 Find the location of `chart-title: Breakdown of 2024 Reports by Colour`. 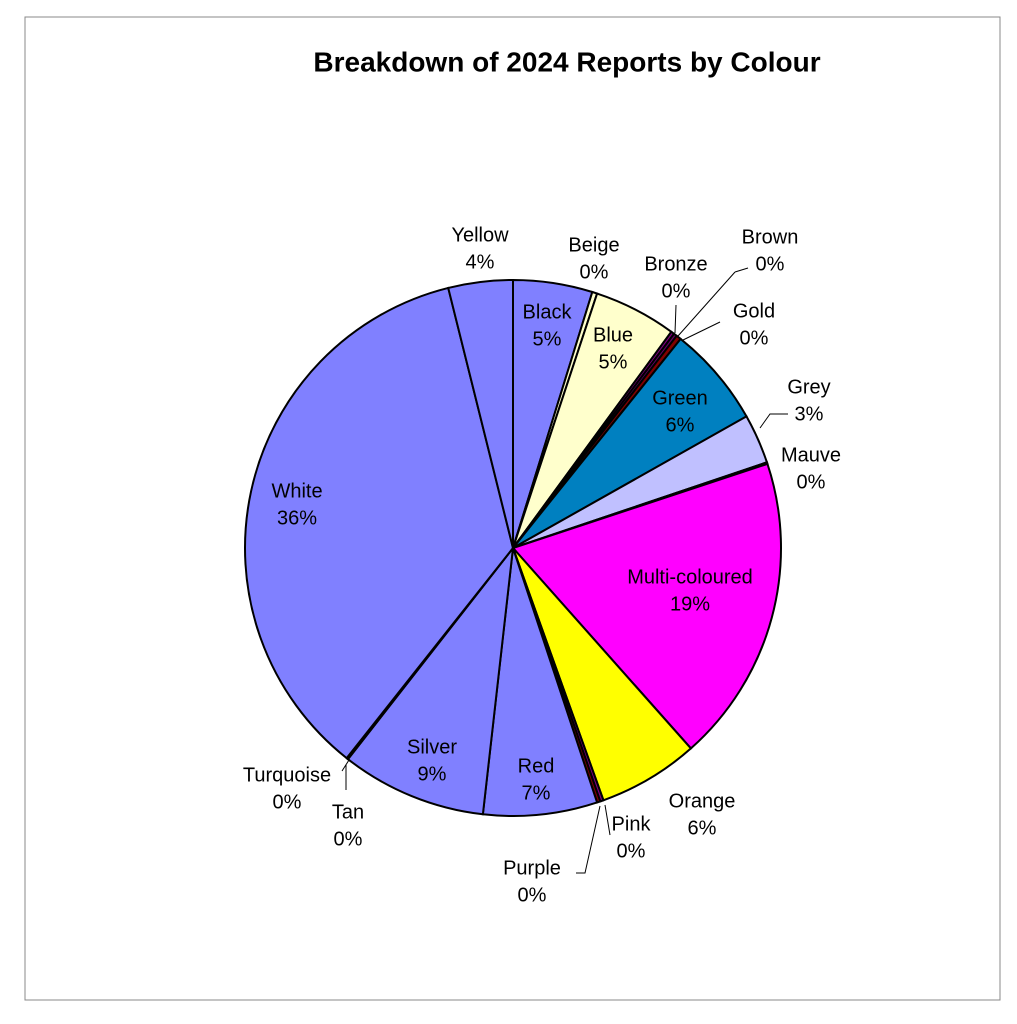

chart-title: Breakdown of 2024 Reports by Colour is located at coordinates (566, 61).